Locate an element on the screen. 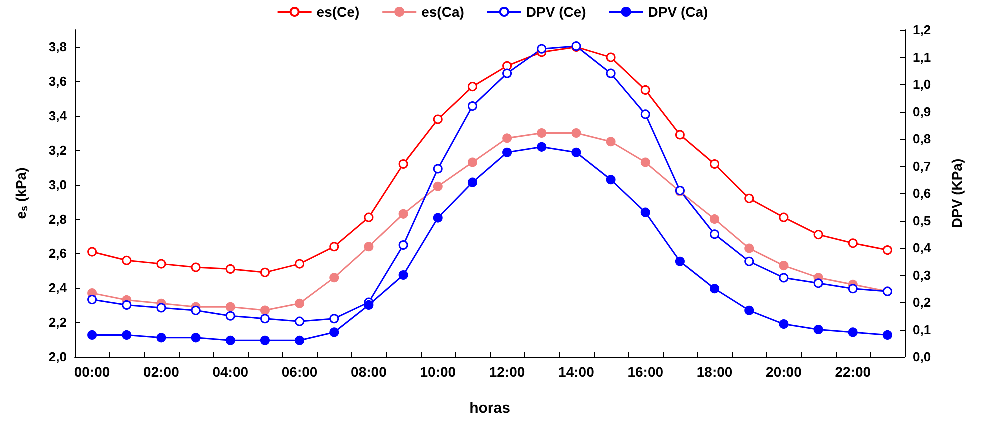 The image size is (985, 425). x-tick-label: 04:00 is located at coordinates (230, 372).